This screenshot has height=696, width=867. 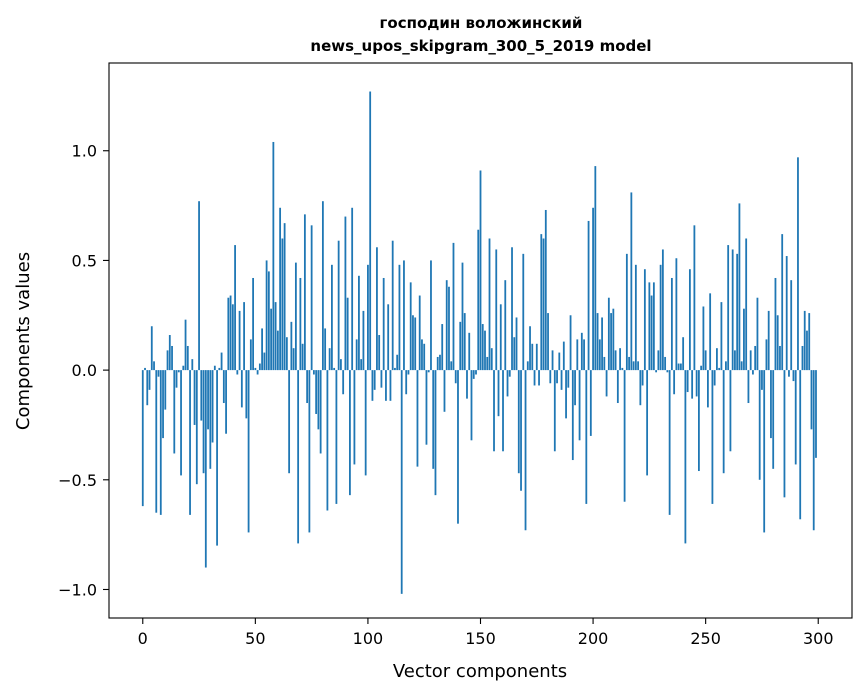 I want to click on y-tick-label: −0.5, so click(x=77, y=480).